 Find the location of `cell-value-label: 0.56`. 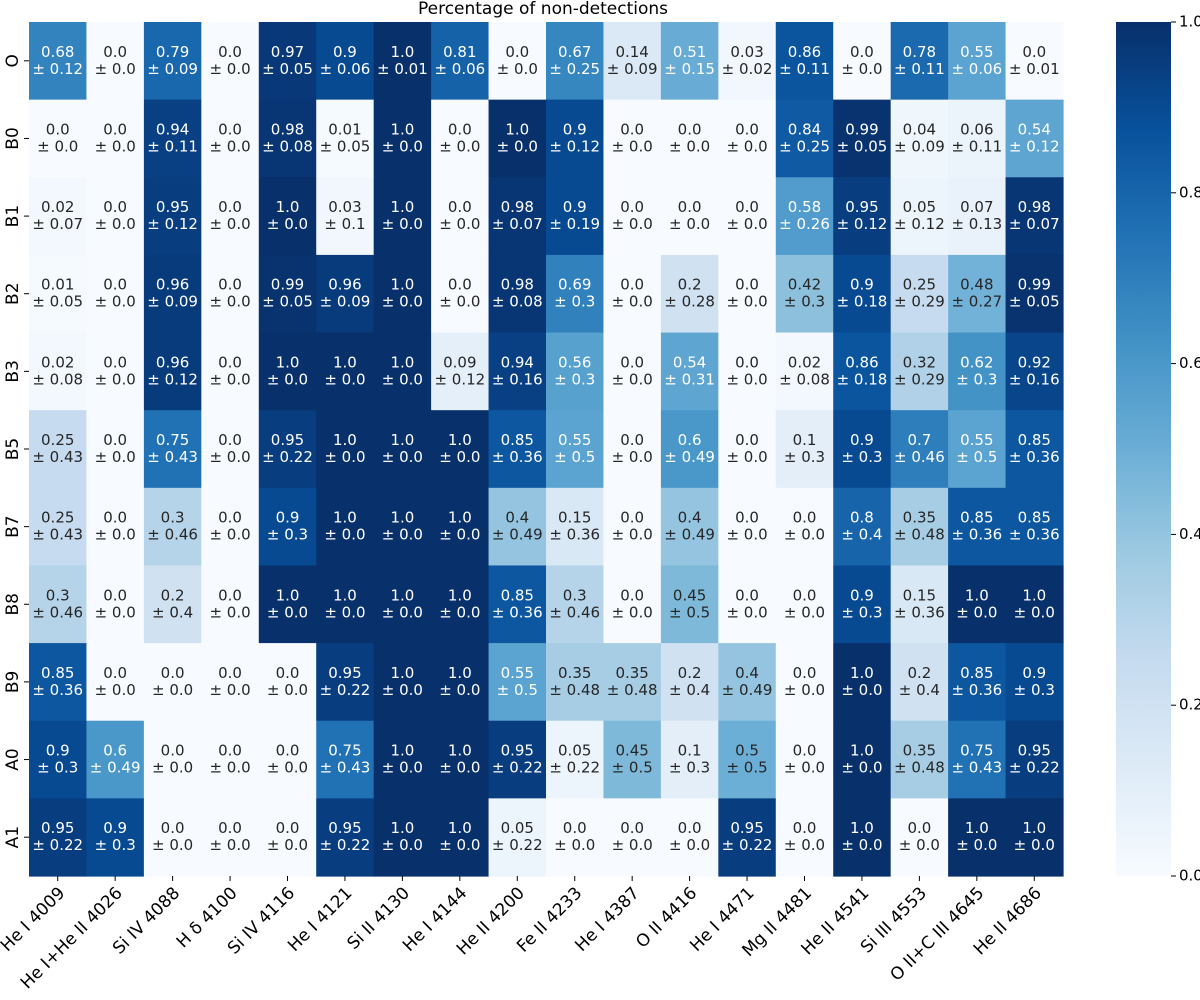

cell-value-label: 0.56 is located at coordinates (574, 362).